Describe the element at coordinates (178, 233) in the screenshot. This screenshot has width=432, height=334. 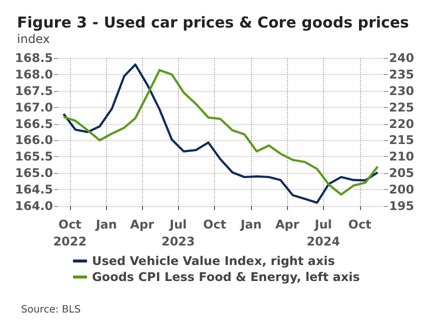
I see `x-tick-label: Jul 2023` at that location.